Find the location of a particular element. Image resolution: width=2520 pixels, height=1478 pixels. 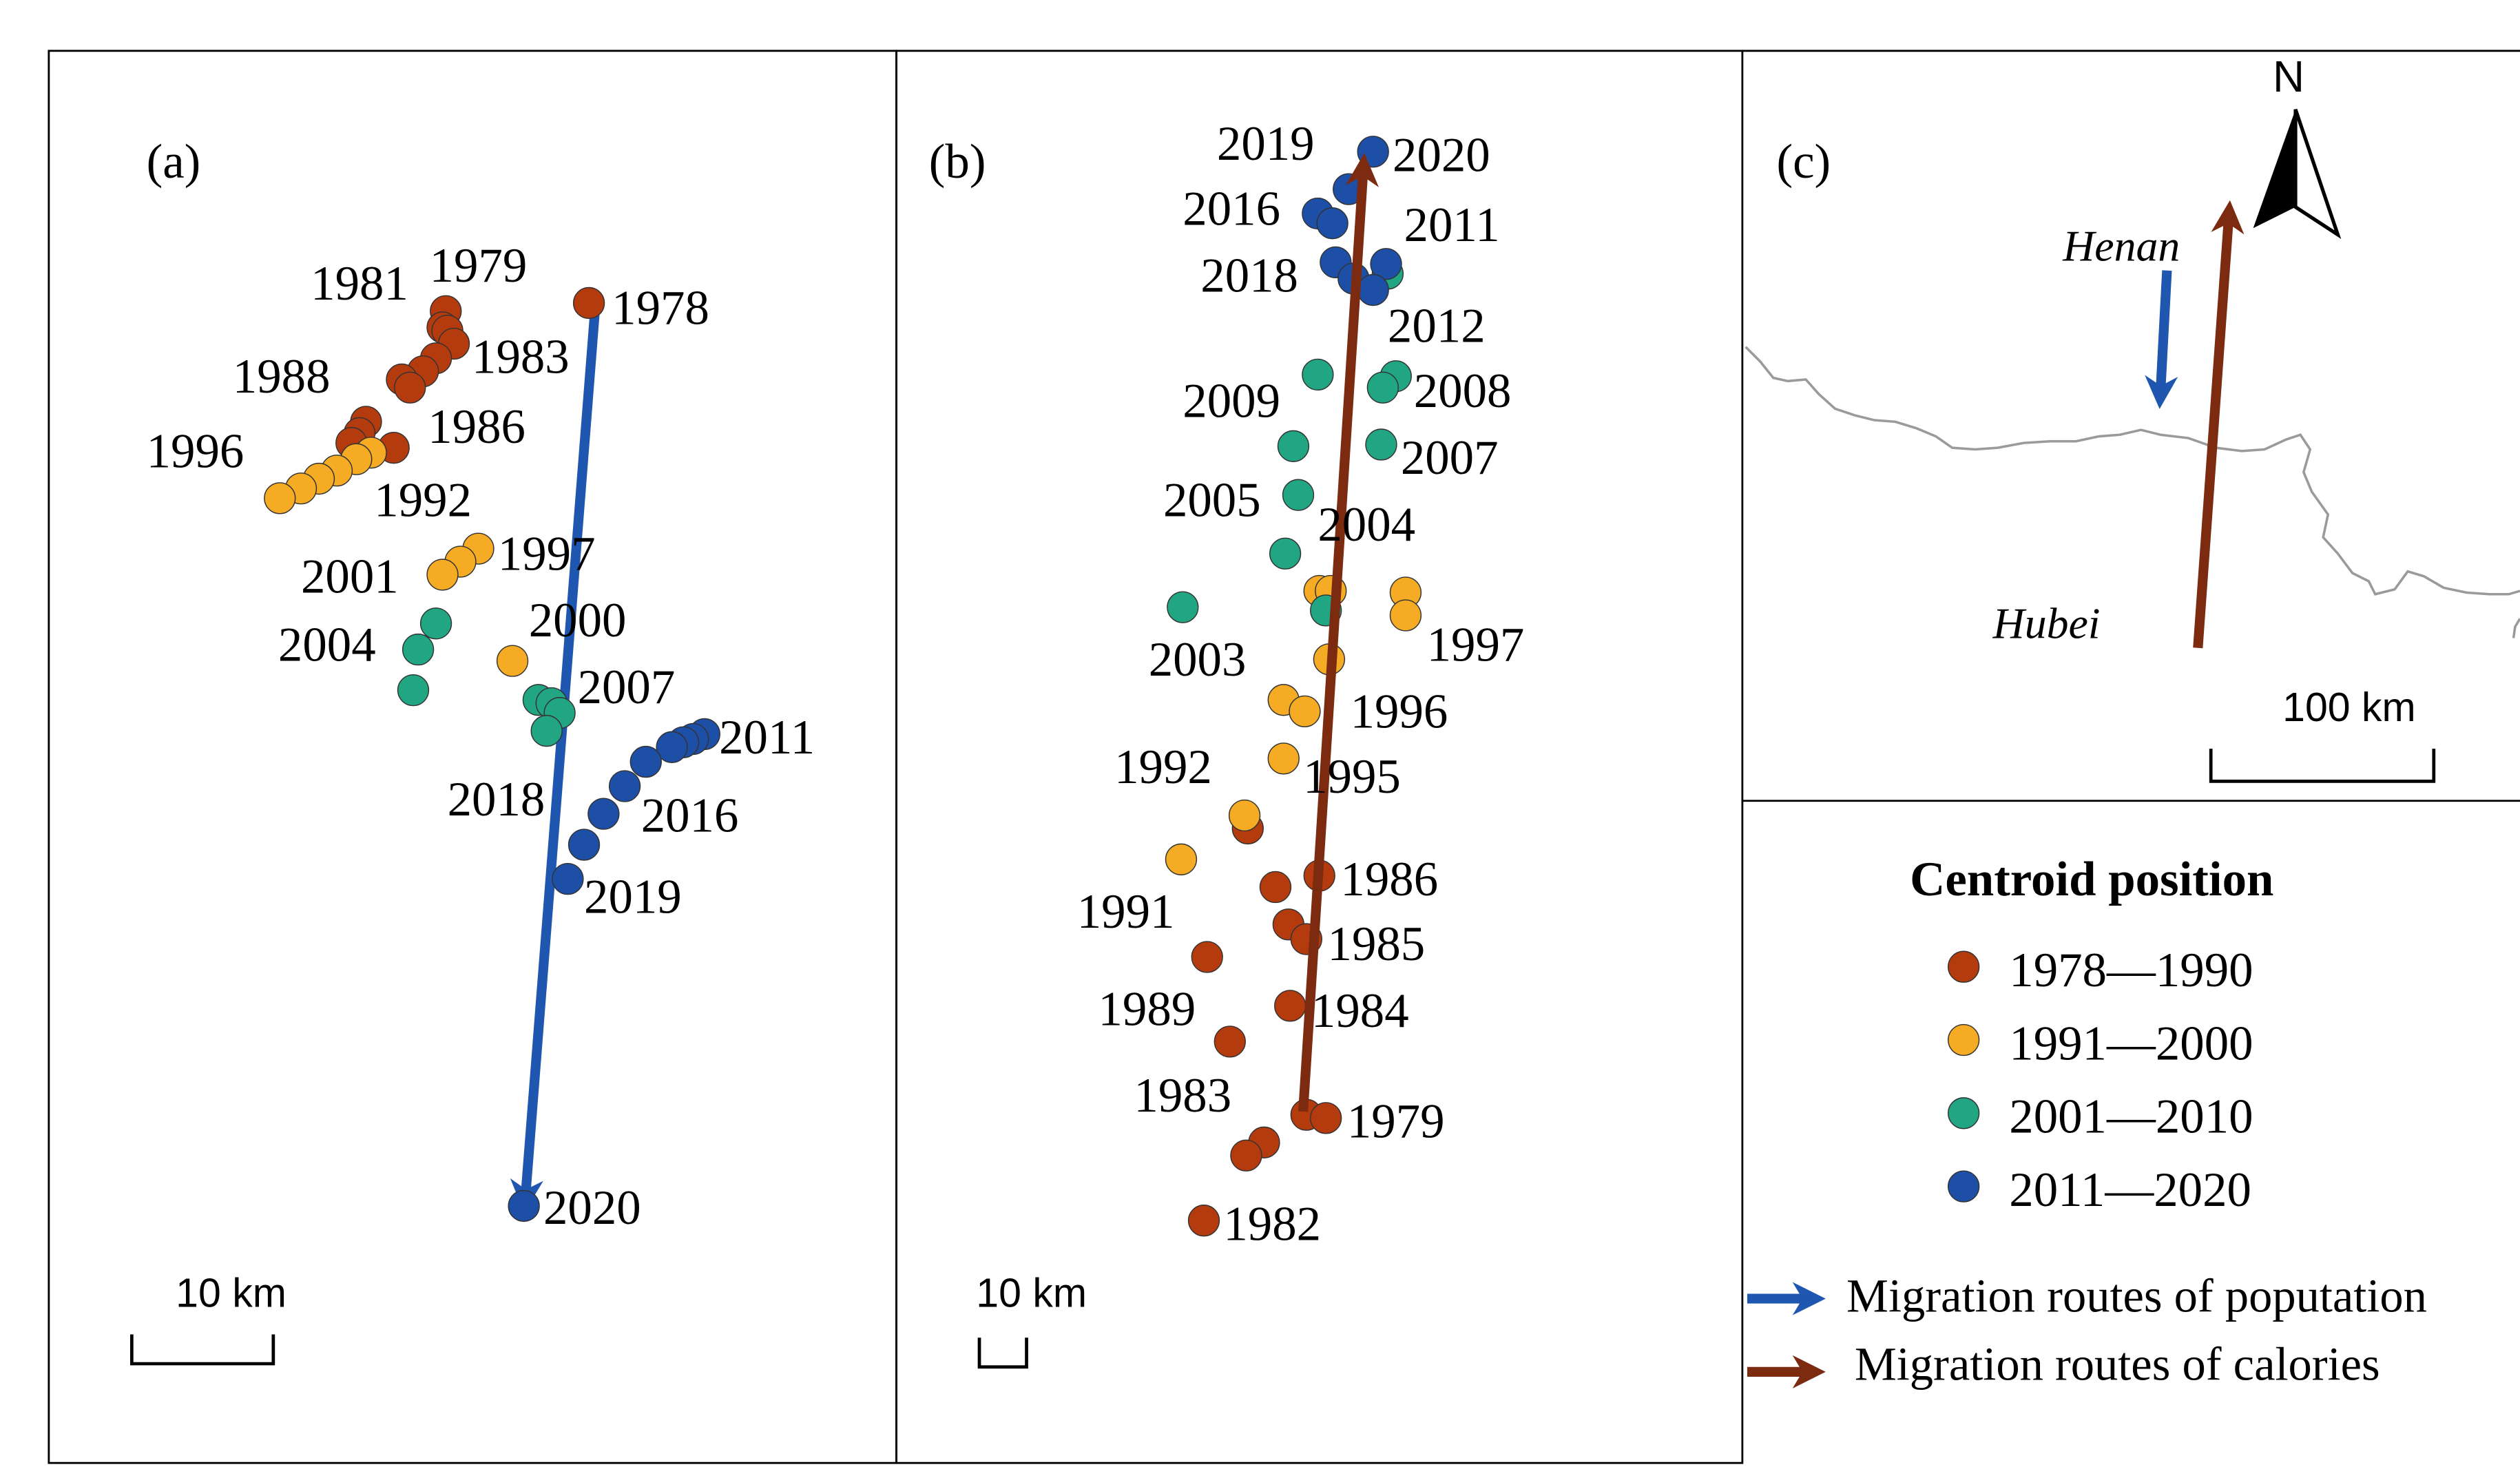

point-b-1991 is located at coordinates (1181, 859).